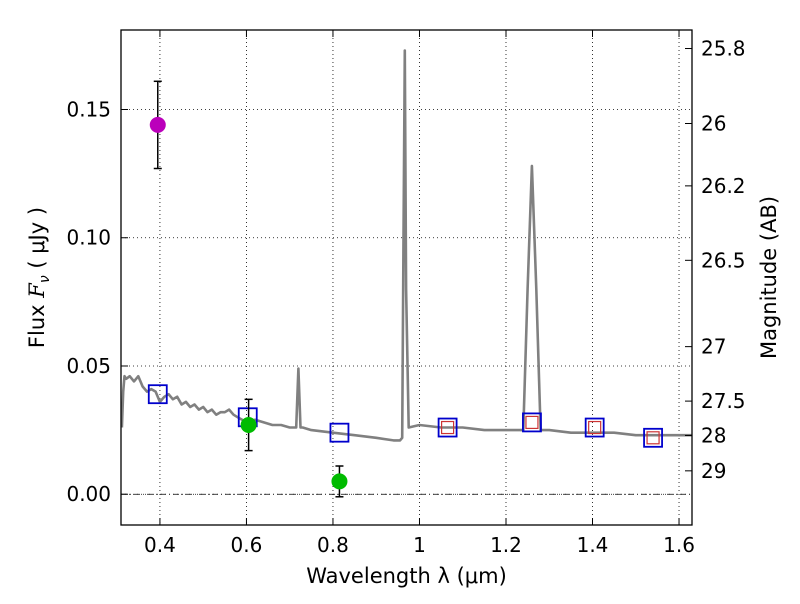  What do you see at coordinates (88, 494) in the screenshot?
I see `y-tick-label: 0.00` at bounding box center [88, 494].